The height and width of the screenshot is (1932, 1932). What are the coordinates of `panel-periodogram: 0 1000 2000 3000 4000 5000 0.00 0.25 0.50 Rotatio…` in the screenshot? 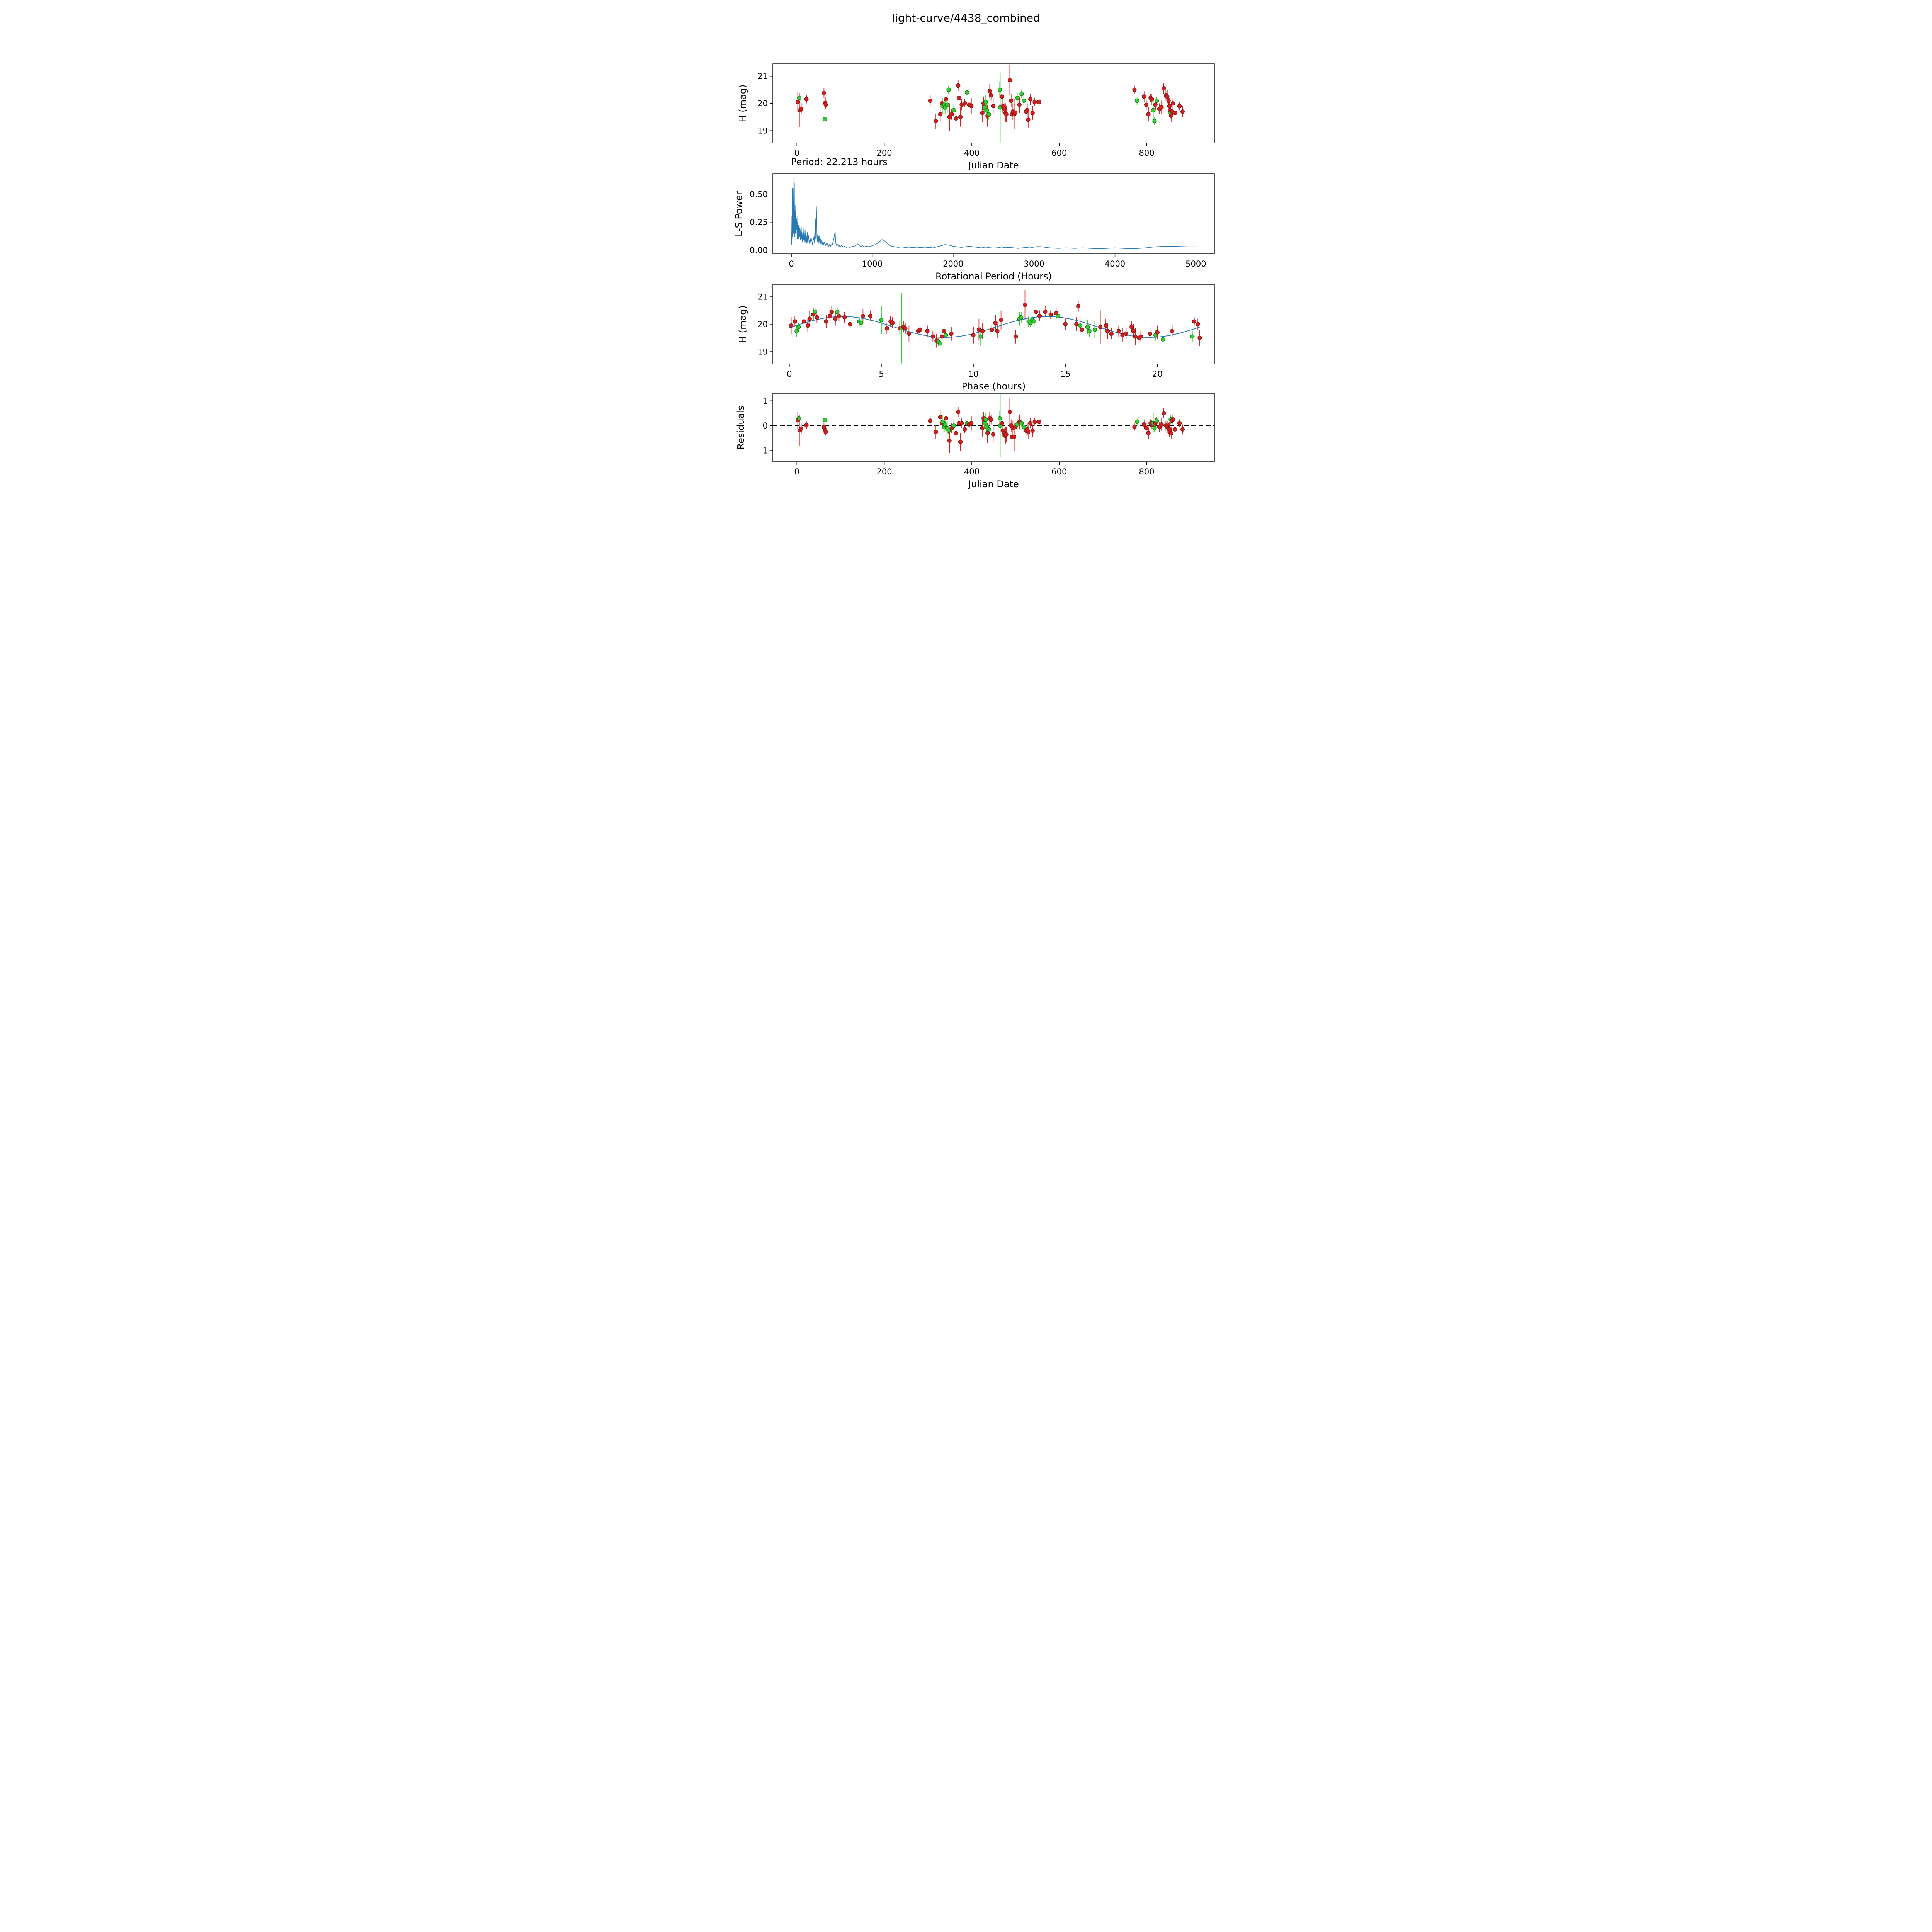 It's located at (974, 228).